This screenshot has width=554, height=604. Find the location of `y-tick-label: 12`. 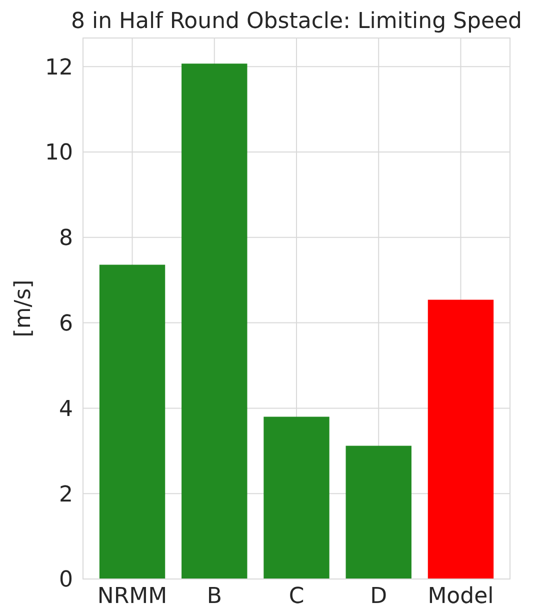

y-tick-label: 12 is located at coordinates (59, 67).